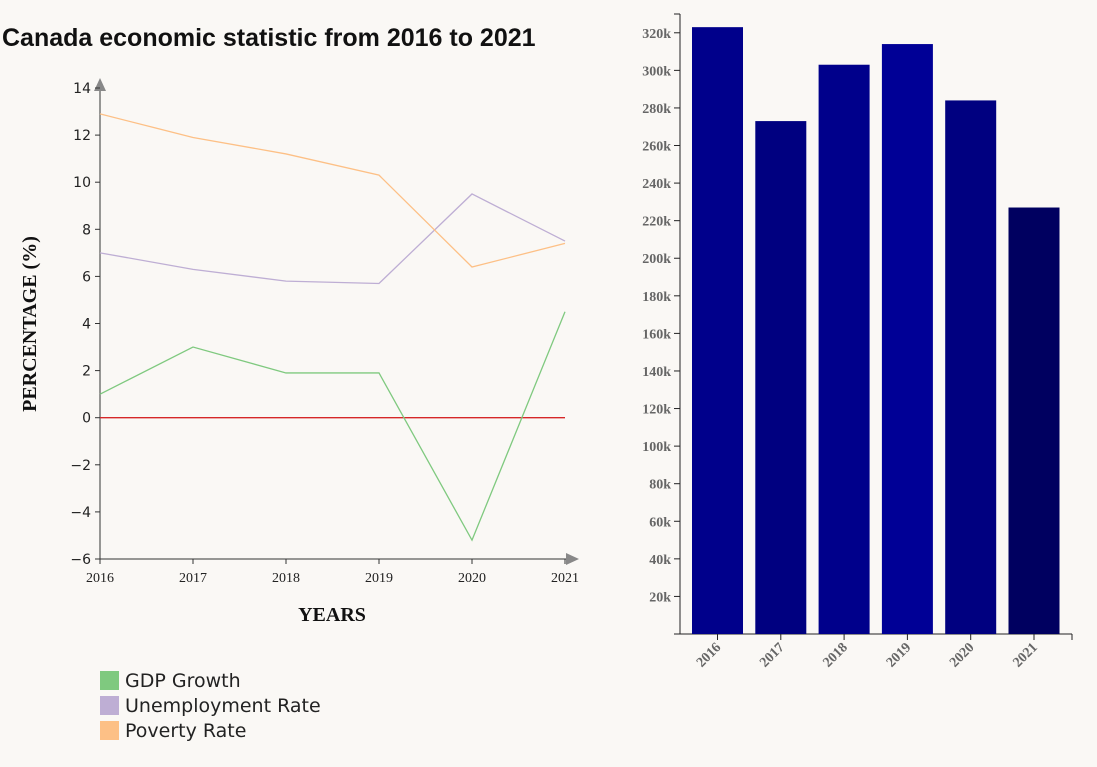  I want to click on bar-x-tick-label: 2021, so click(1025, 655).